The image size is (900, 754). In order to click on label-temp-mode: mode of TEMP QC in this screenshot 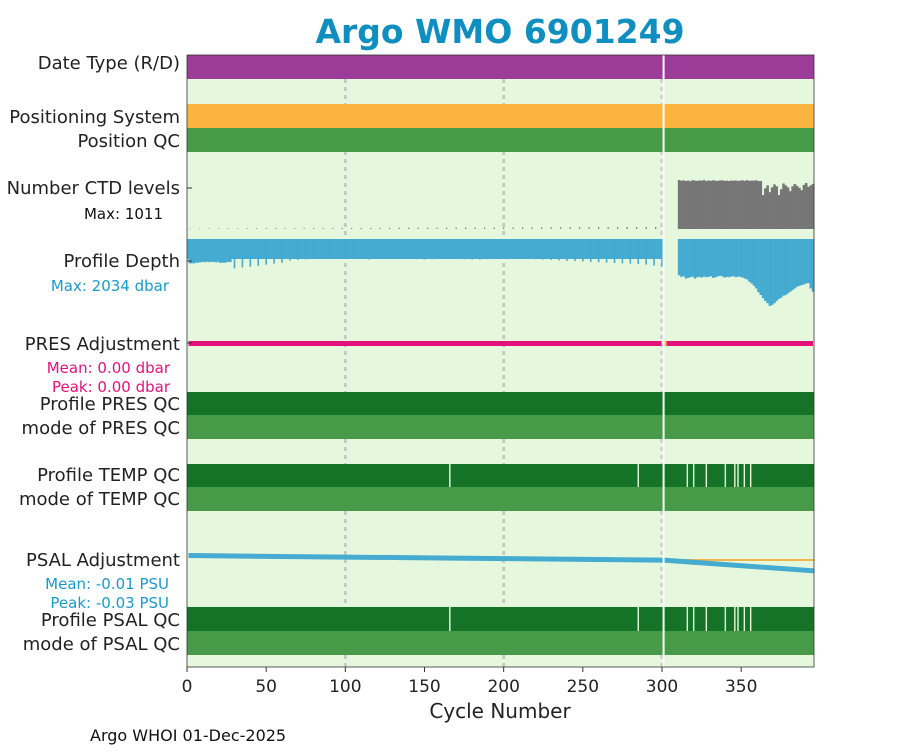, I will do `click(99, 499)`.